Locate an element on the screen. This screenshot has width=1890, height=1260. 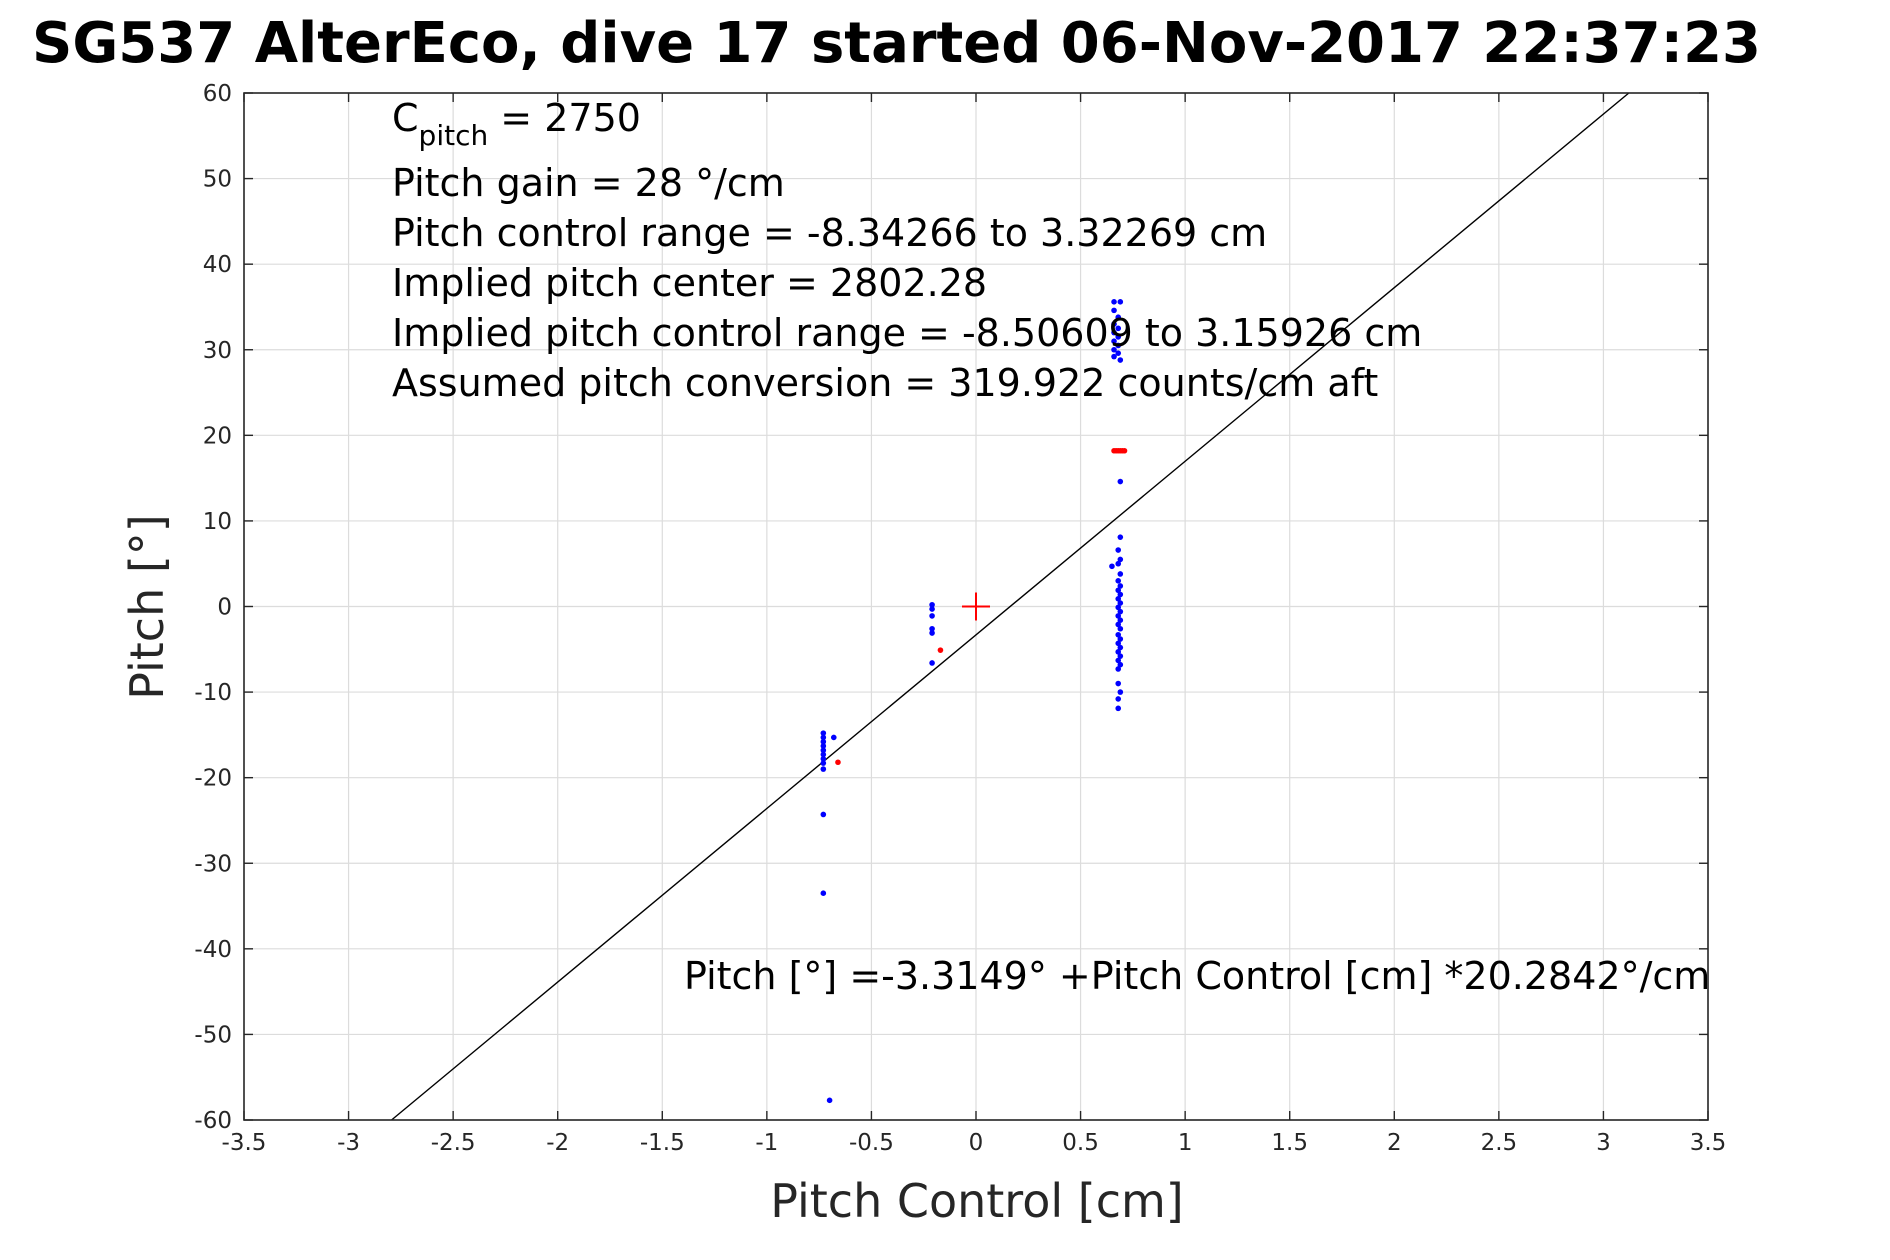
parameter-line: Implied pitch center = 2802.28 is located at coordinates (689, 283).